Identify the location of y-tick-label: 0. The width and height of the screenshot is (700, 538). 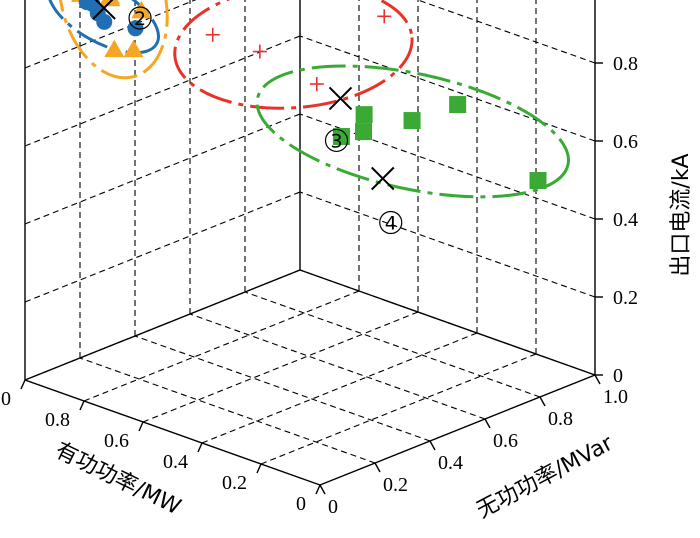
(333, 507).